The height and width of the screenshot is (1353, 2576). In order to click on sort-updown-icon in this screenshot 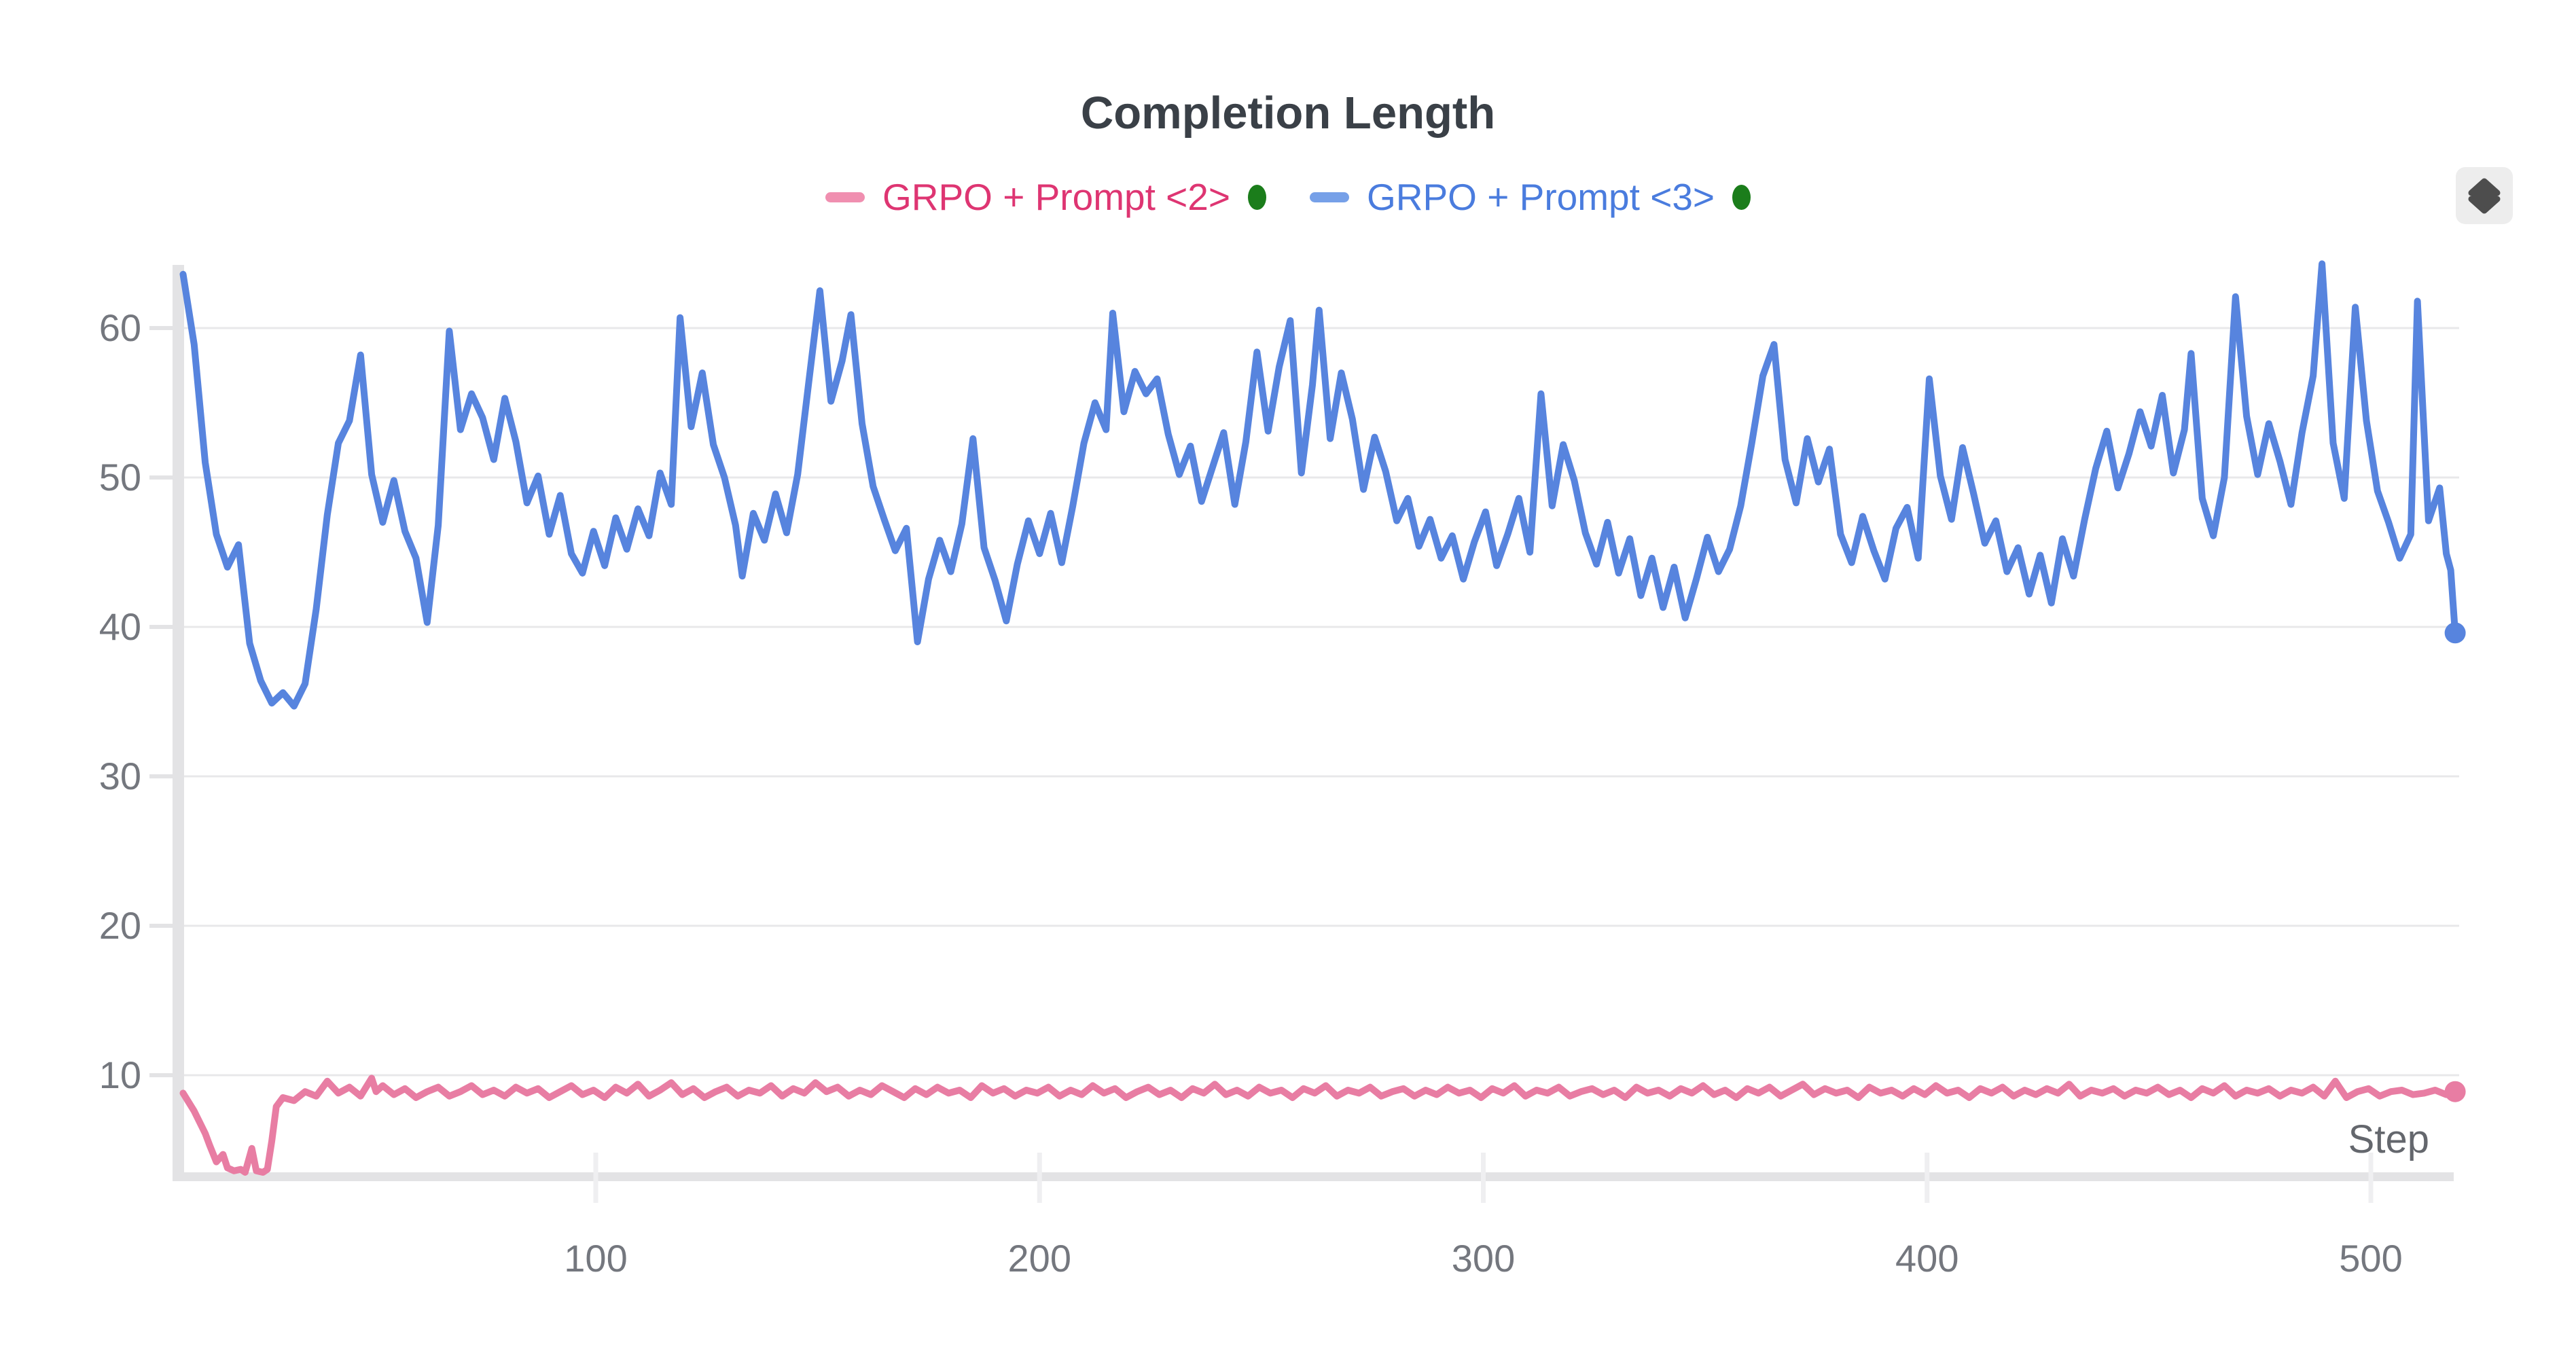, I will do `click(2484, 196)`.